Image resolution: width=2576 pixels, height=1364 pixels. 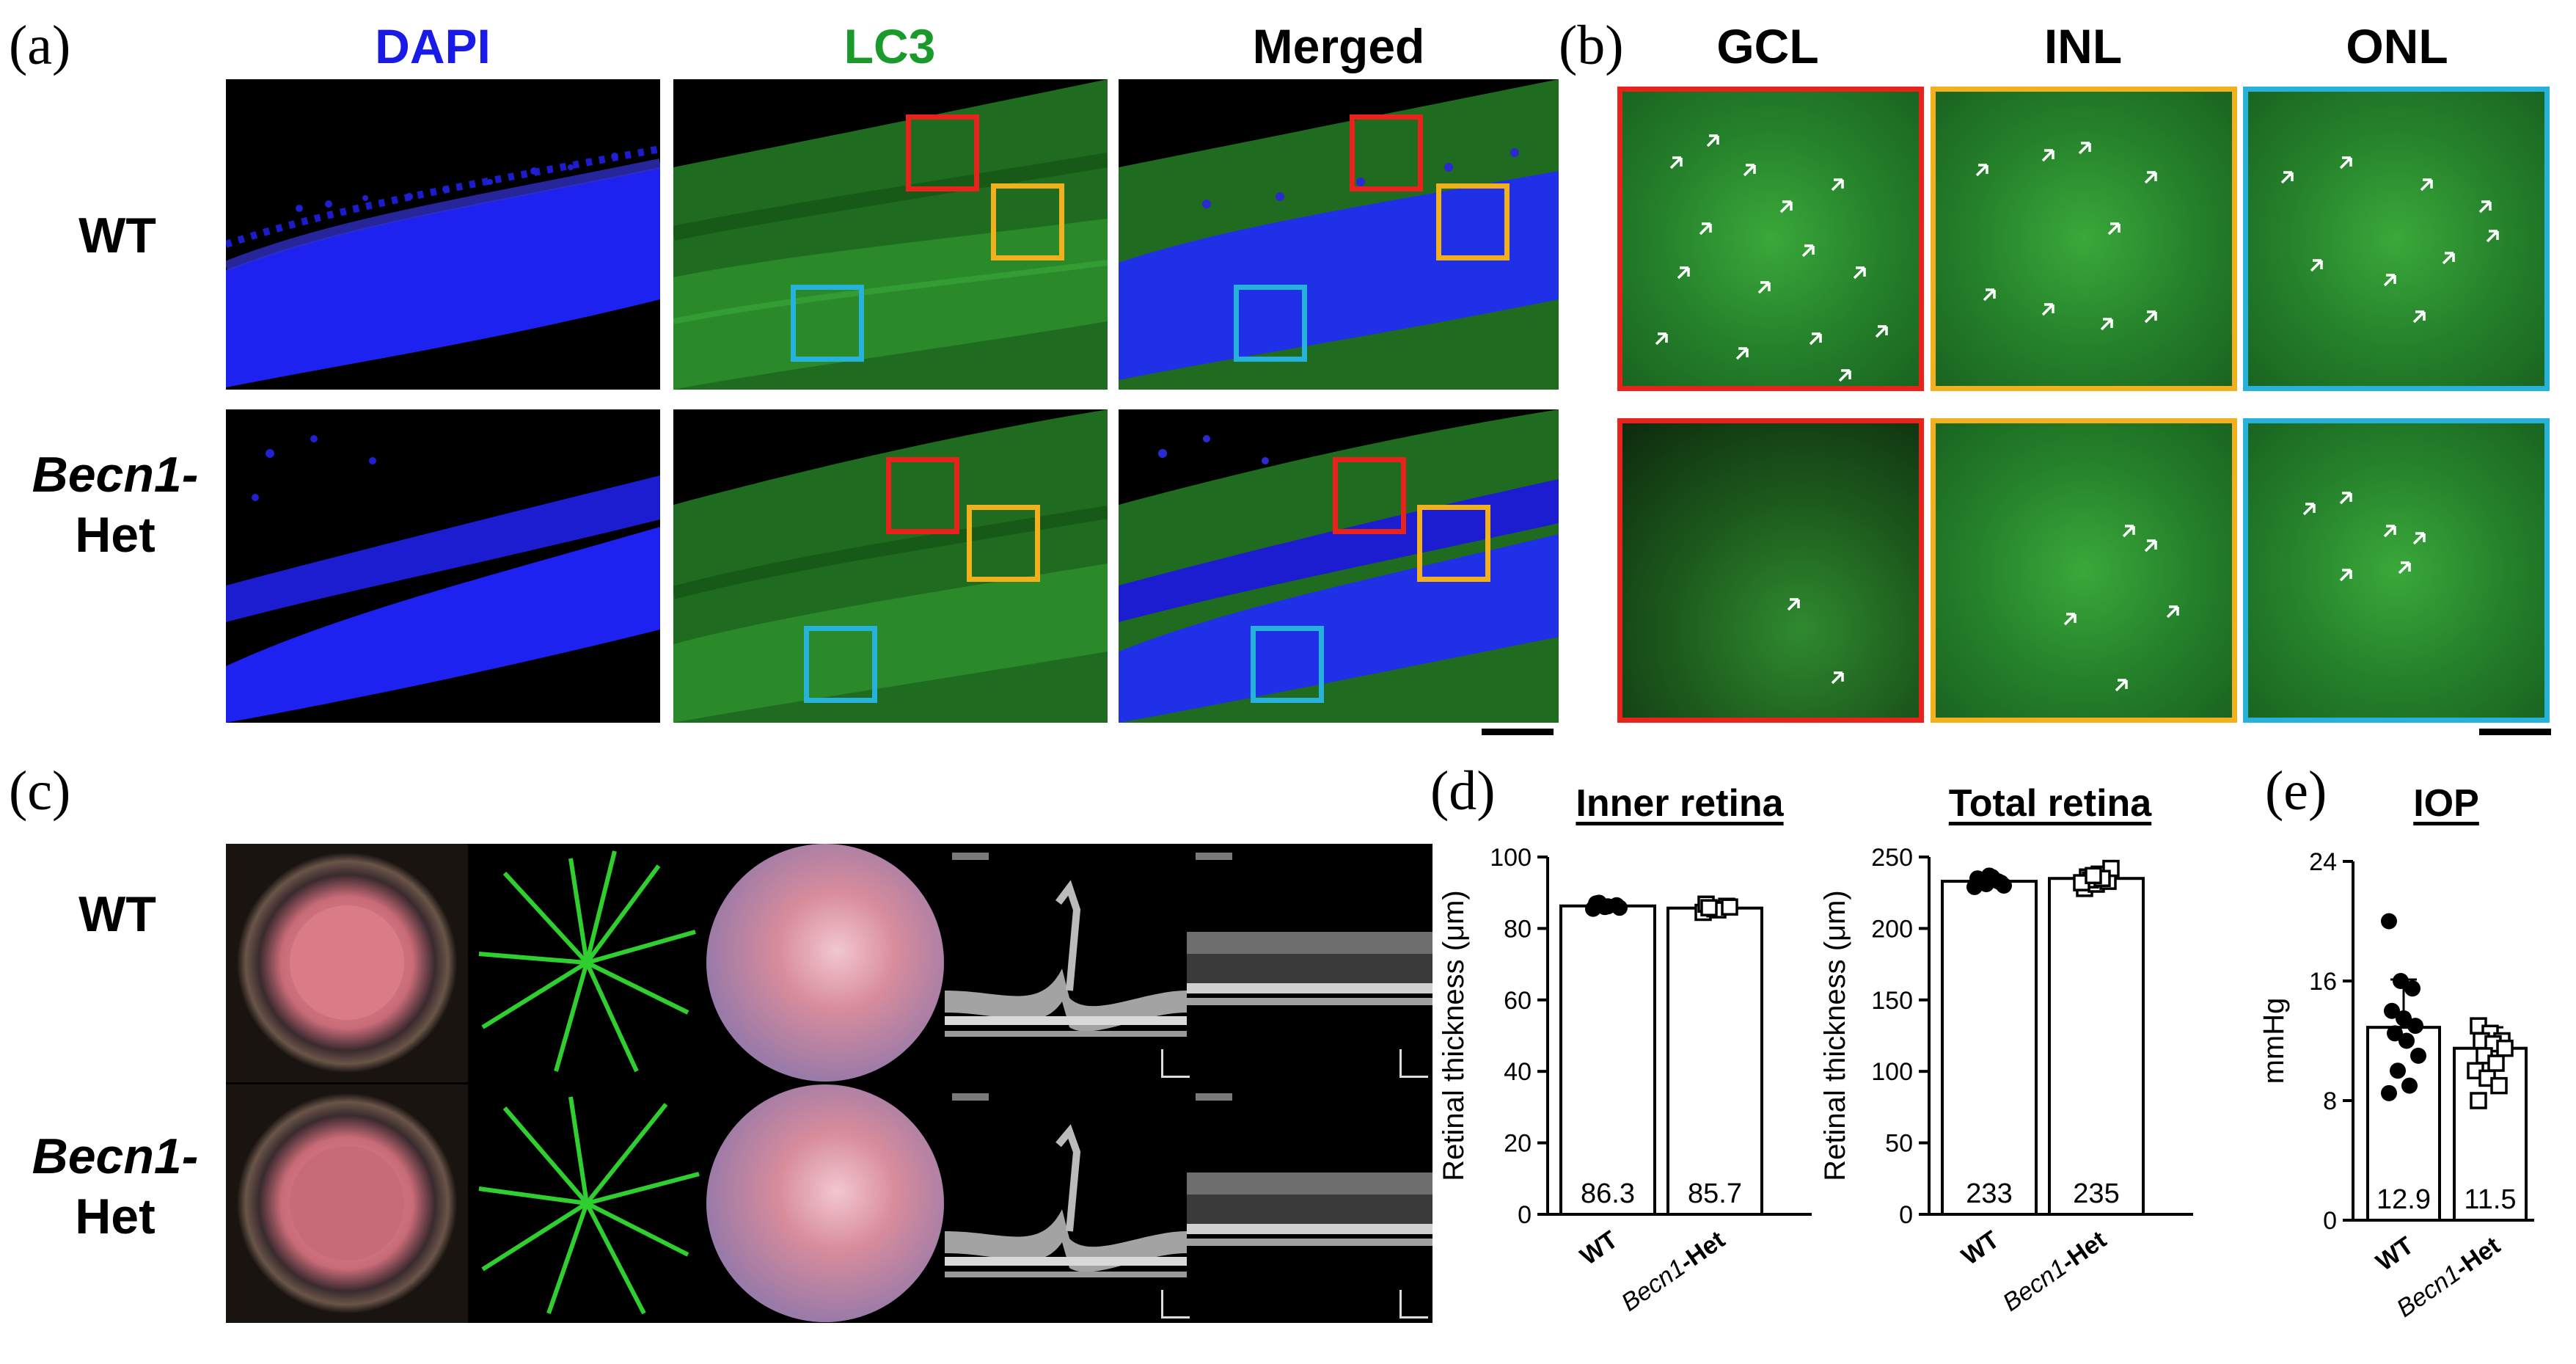 What do you see at coordinates (2296, 791) in the screenshot?
I see `panel-label-e: (e)` at bounding box center [2296, 791].